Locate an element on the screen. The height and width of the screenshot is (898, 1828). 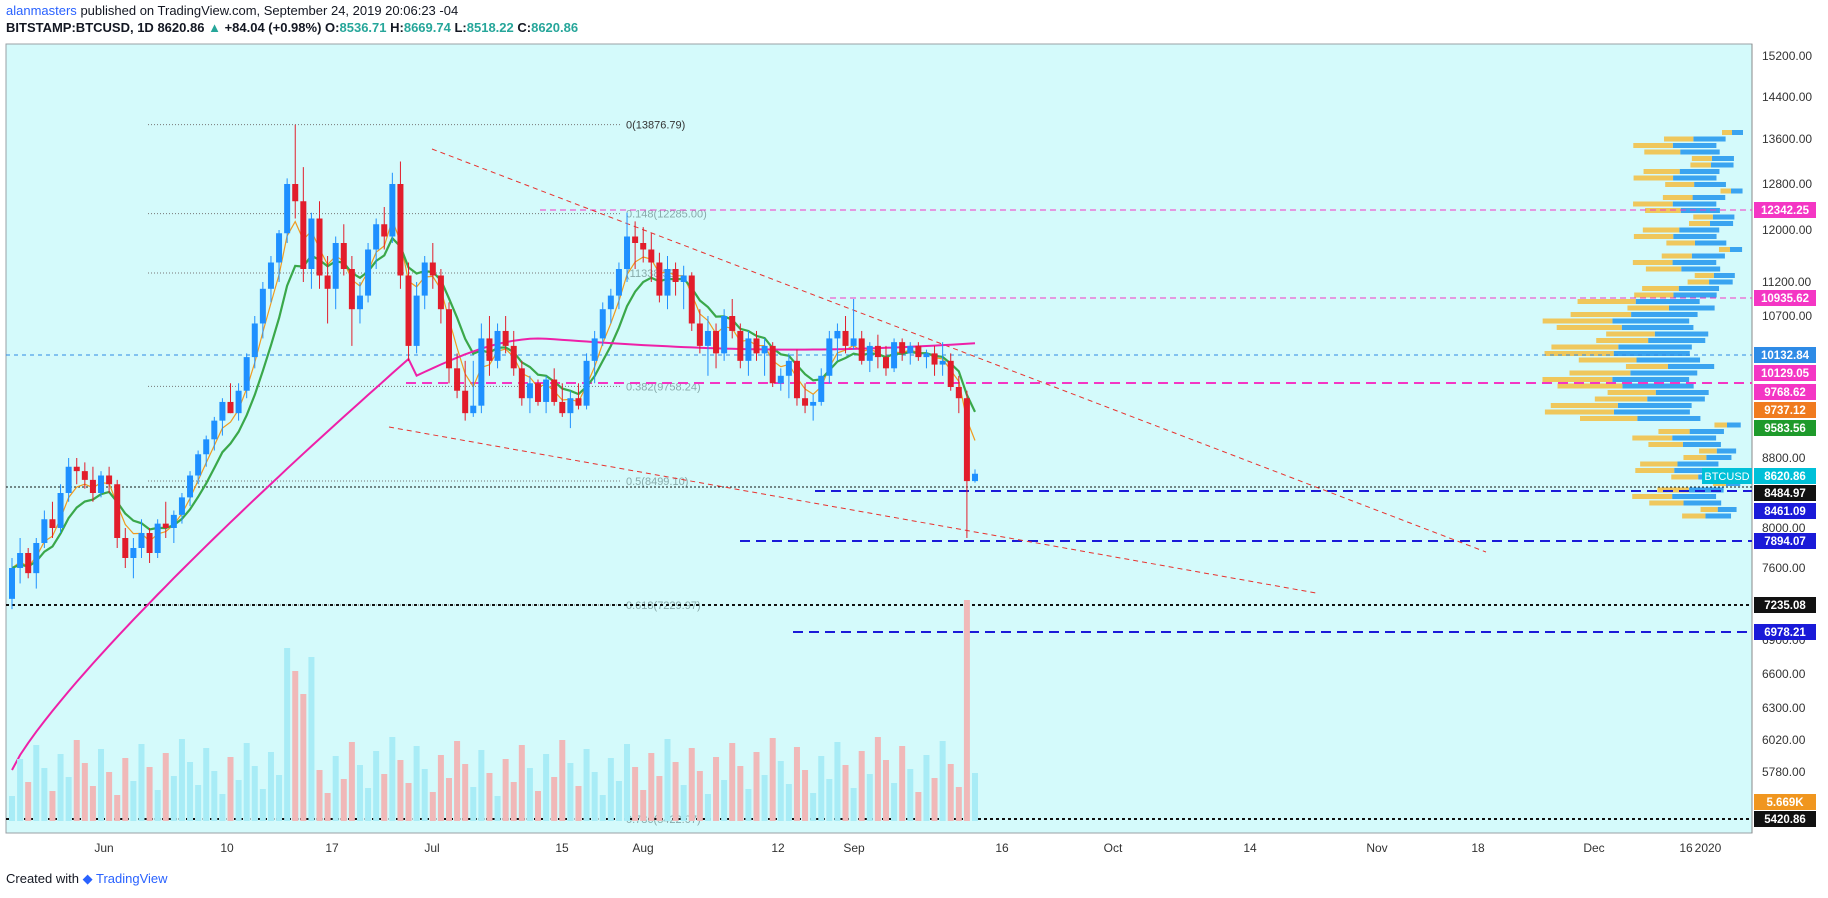
x-tick-label: 12 is located at coordinates (778, 848).